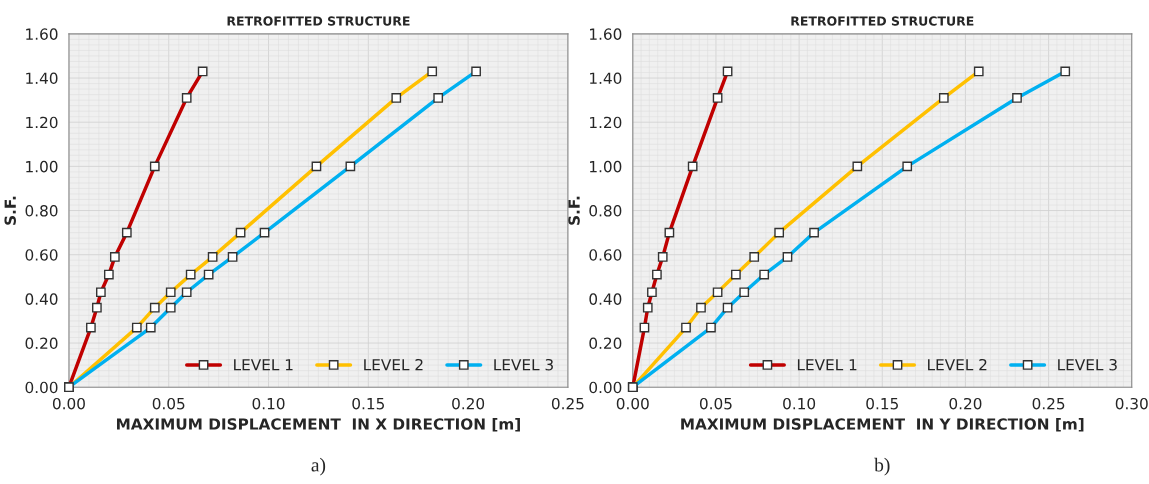  Describe the element at coordinates (318, 424) in the screenshot. I see `x-axis-title: MAXIMUM DISPLACEMENT IN X DIRECTION [m]` at that location.